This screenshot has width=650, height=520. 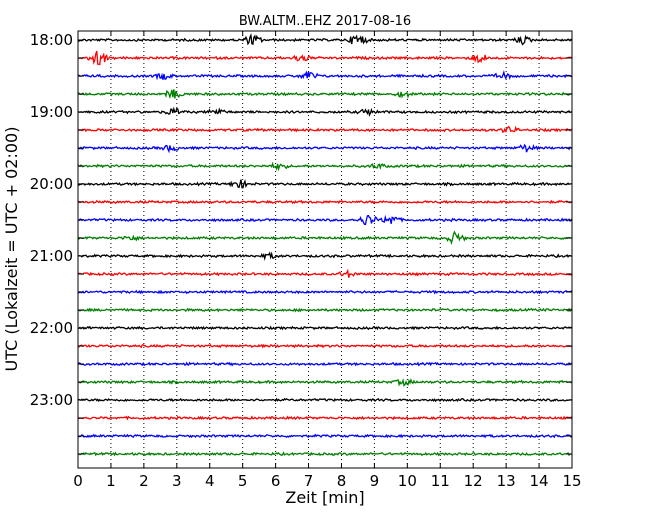 I want to click on x-tick-label: 0, so click(x=78, y=481).